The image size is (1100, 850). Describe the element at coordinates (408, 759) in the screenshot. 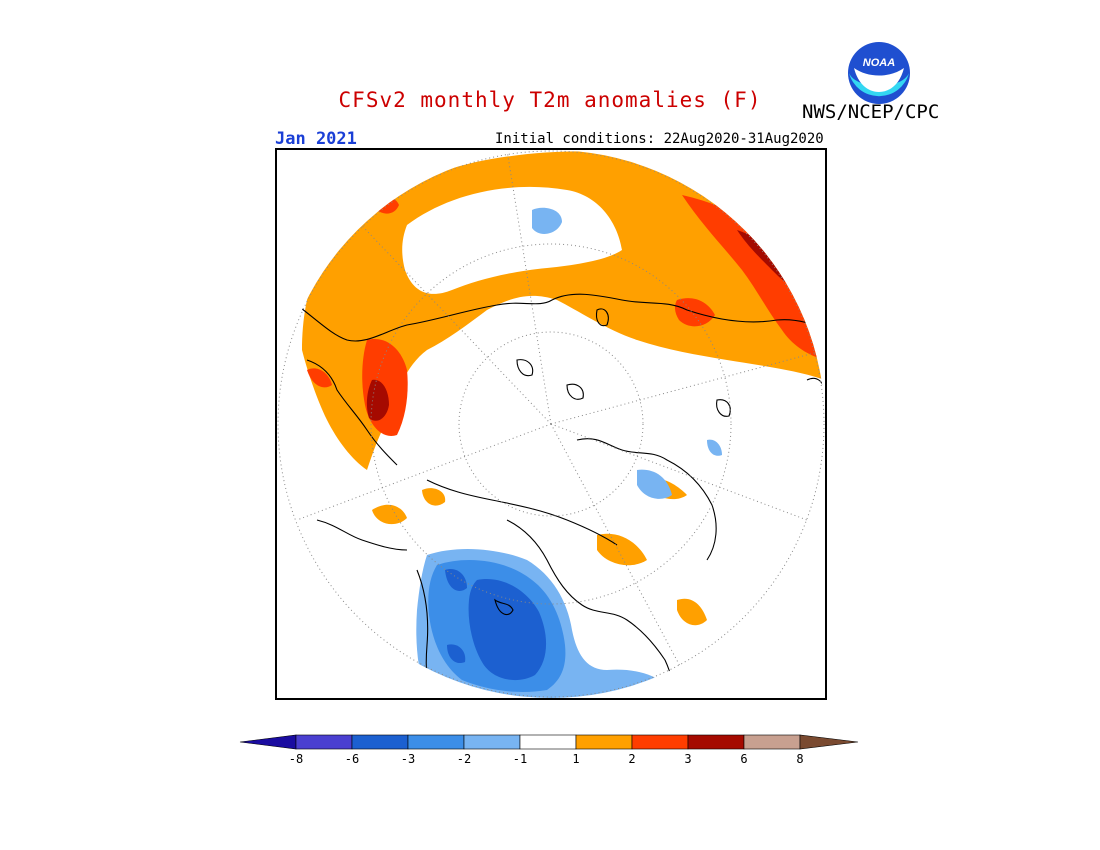

I see `colorbar-tick-label: -3` at that location.